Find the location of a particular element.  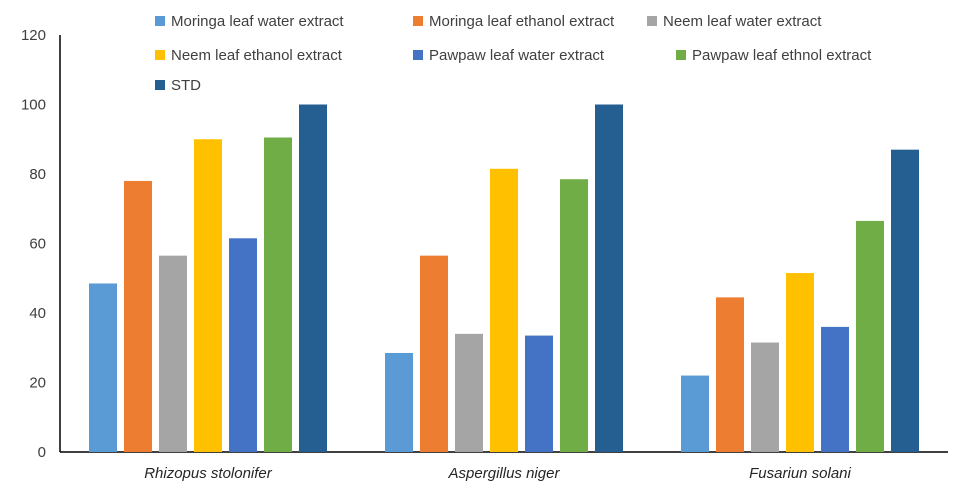

legend-label: Pawpaw leaf water extract is located at coordinates (517, 55).